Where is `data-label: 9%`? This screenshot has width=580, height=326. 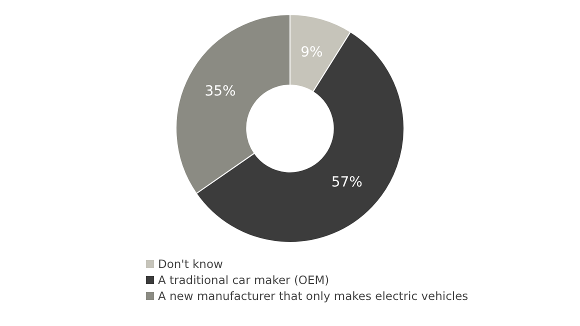 data-label: 9% is located at coordinates (311, 52).